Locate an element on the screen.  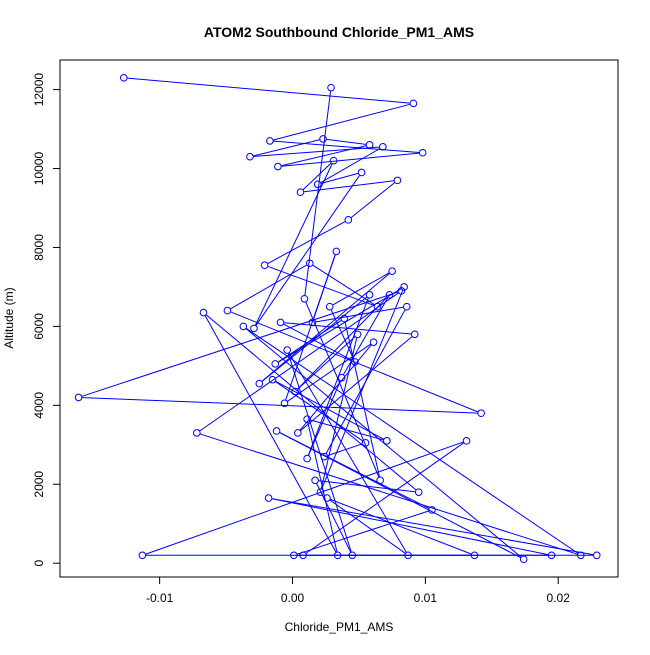
x-axis-label: Chloride_PM1_AMS is located at coordinates (339, 627).